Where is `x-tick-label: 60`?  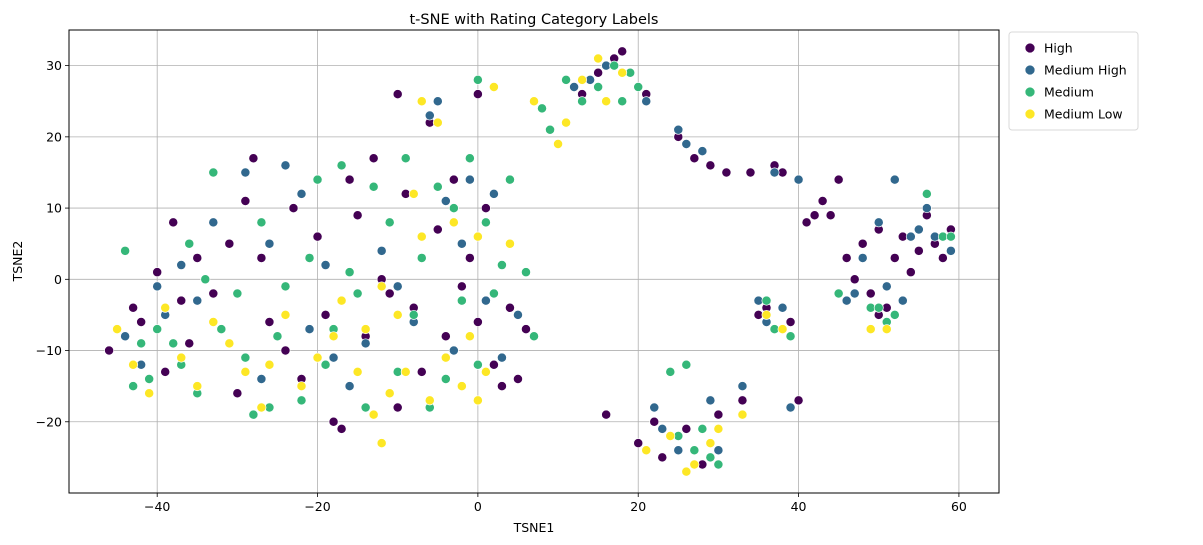 x-tick-label: 60 is located at coordinates (959, 506).